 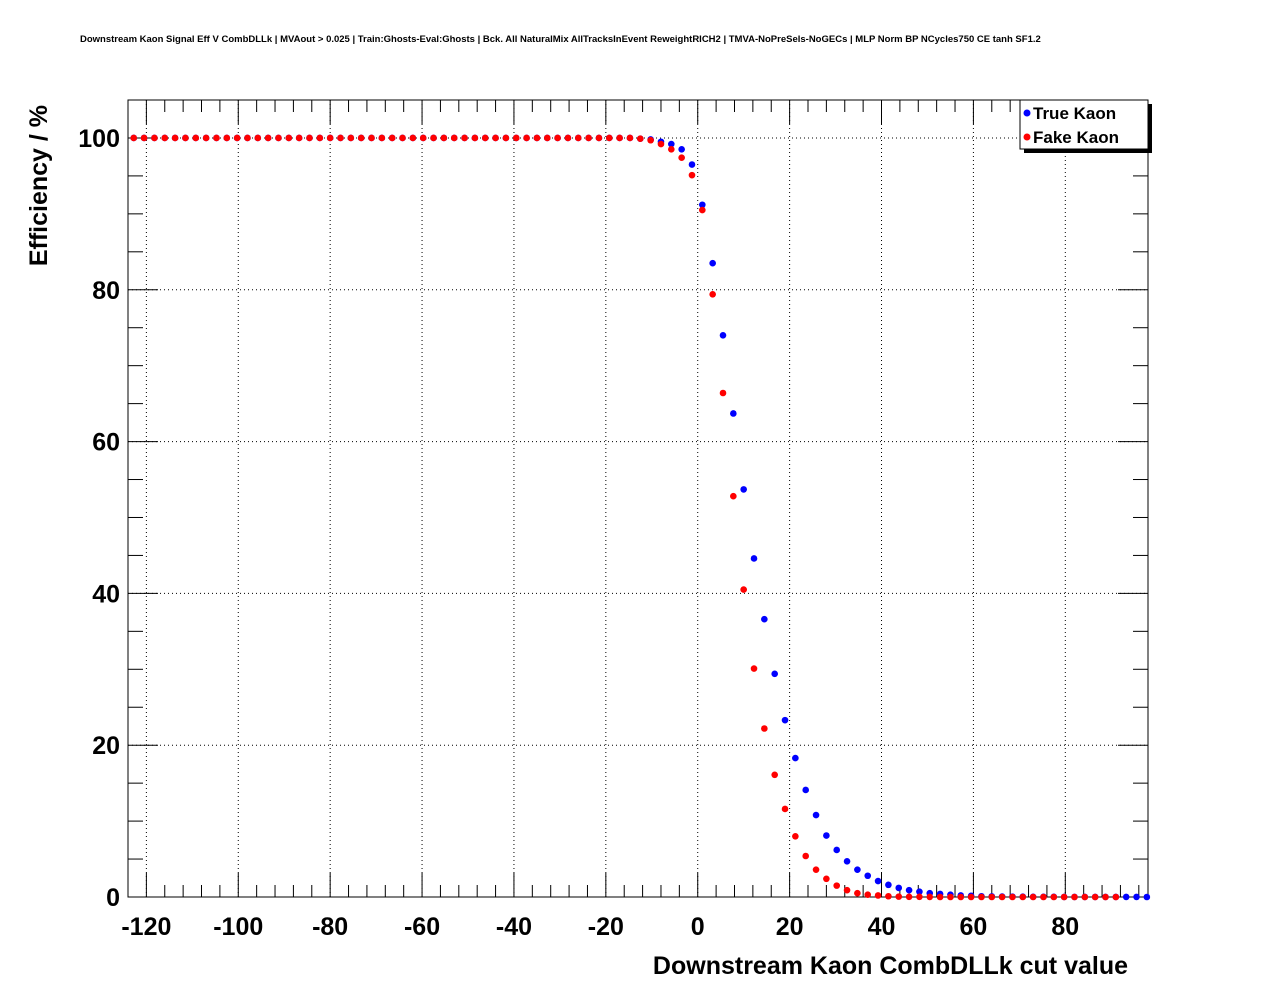 I want to click on y-tick-labels: 0 20 40 60 80 100, so click(x=99, y=518).